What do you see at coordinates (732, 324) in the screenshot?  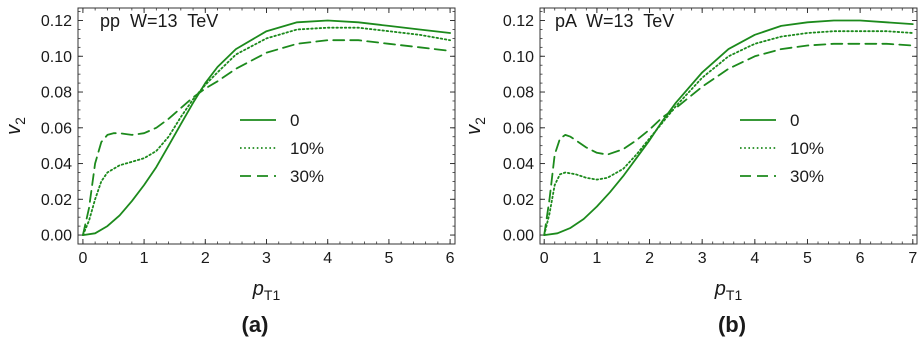 I see `panel-label: (b)` at bounding box center [732, 324].